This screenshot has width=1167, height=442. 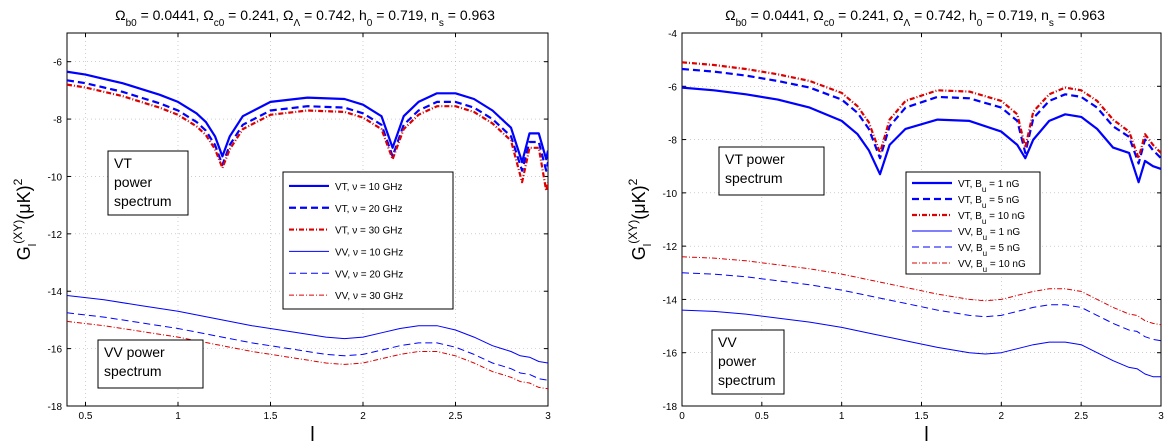 I want to click on annotation-text: VT power, so click(x=755, y=159).